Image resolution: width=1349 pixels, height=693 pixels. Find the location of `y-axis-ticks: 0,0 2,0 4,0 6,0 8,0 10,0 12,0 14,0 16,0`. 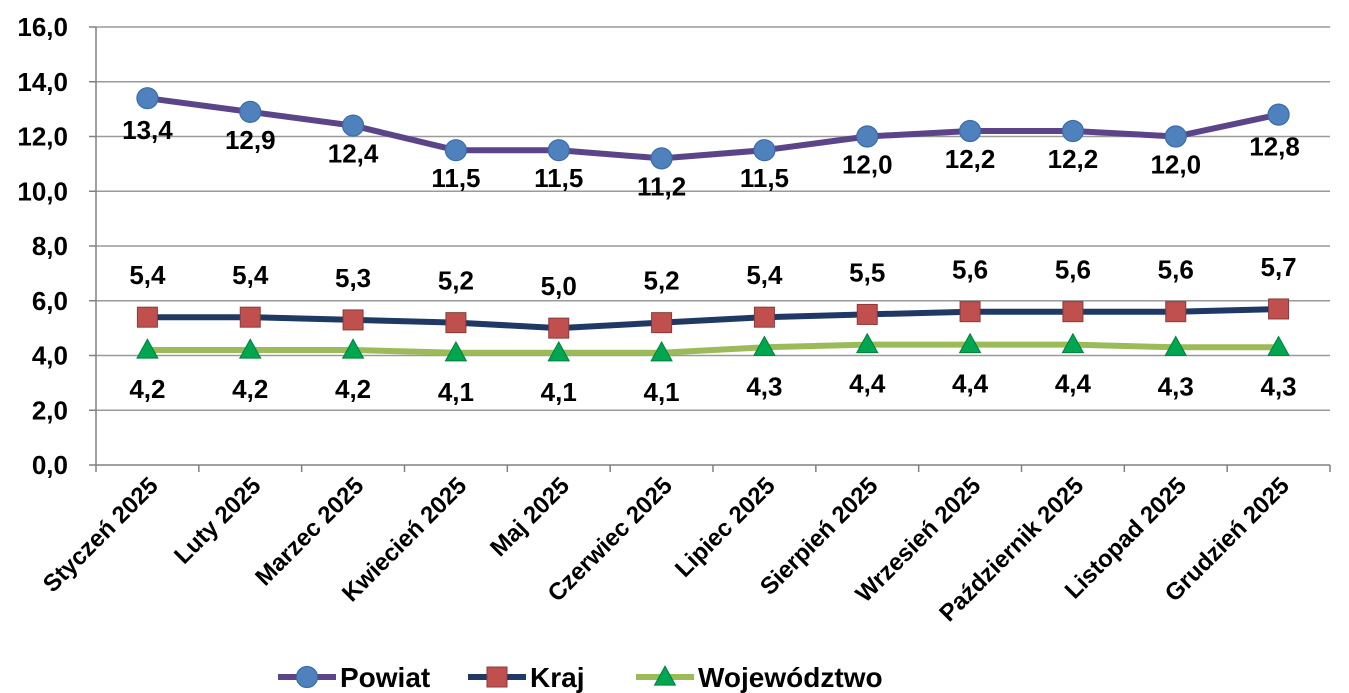

y-axis-ticks: 0,0 2,0 4,0 6,0 8,0 10,0 12,0 14,0 16,0 is located at coordinates (42, 246).